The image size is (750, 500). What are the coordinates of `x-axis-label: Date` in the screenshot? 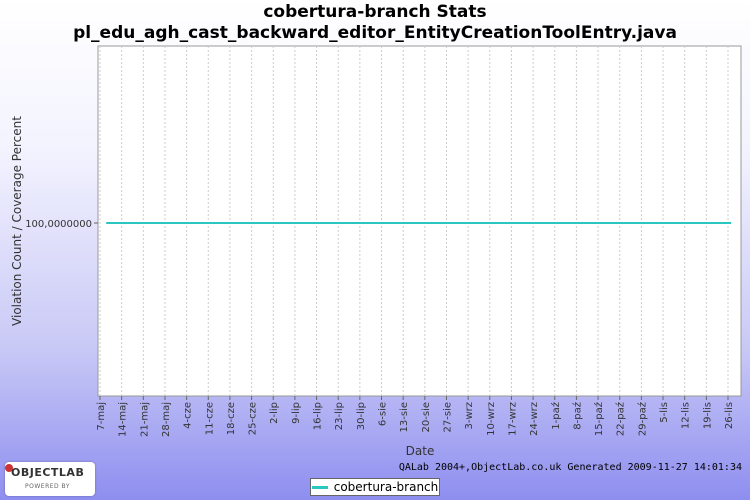 It's located at (420, 451).